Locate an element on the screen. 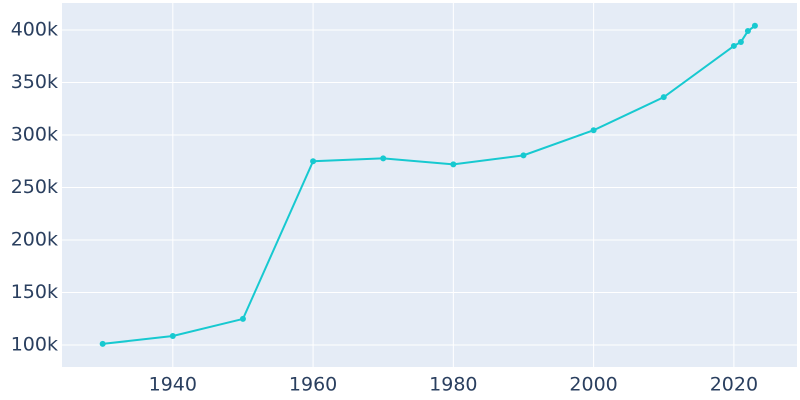  y-tick-label: 250k is located at coordinates (34, 187).